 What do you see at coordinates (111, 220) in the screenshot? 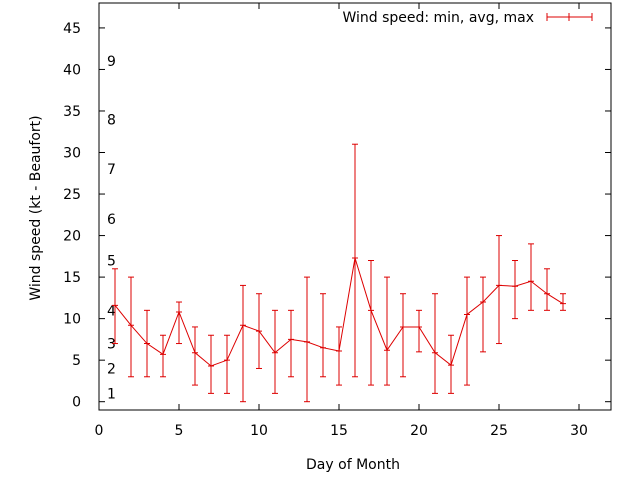
I see `beaufort-label: 6` at bounding box center [111, 220].